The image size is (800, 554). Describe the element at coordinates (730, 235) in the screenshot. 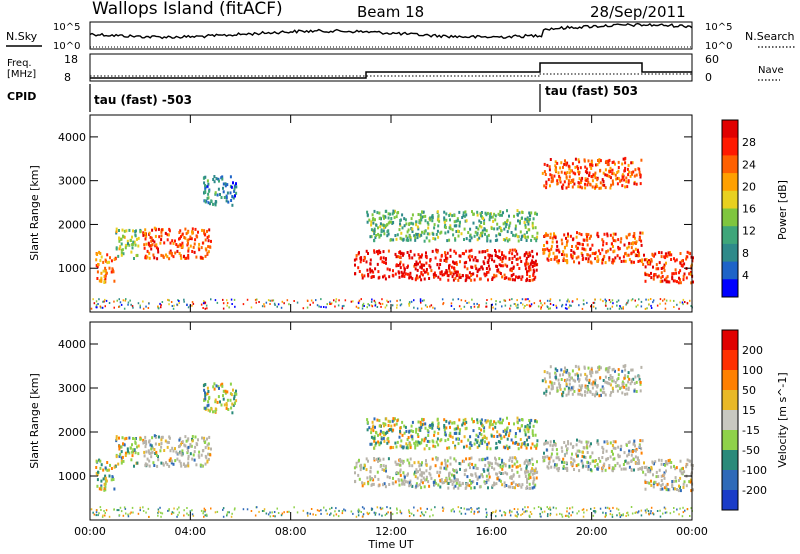

I see `colorbar-swatch` at that location.